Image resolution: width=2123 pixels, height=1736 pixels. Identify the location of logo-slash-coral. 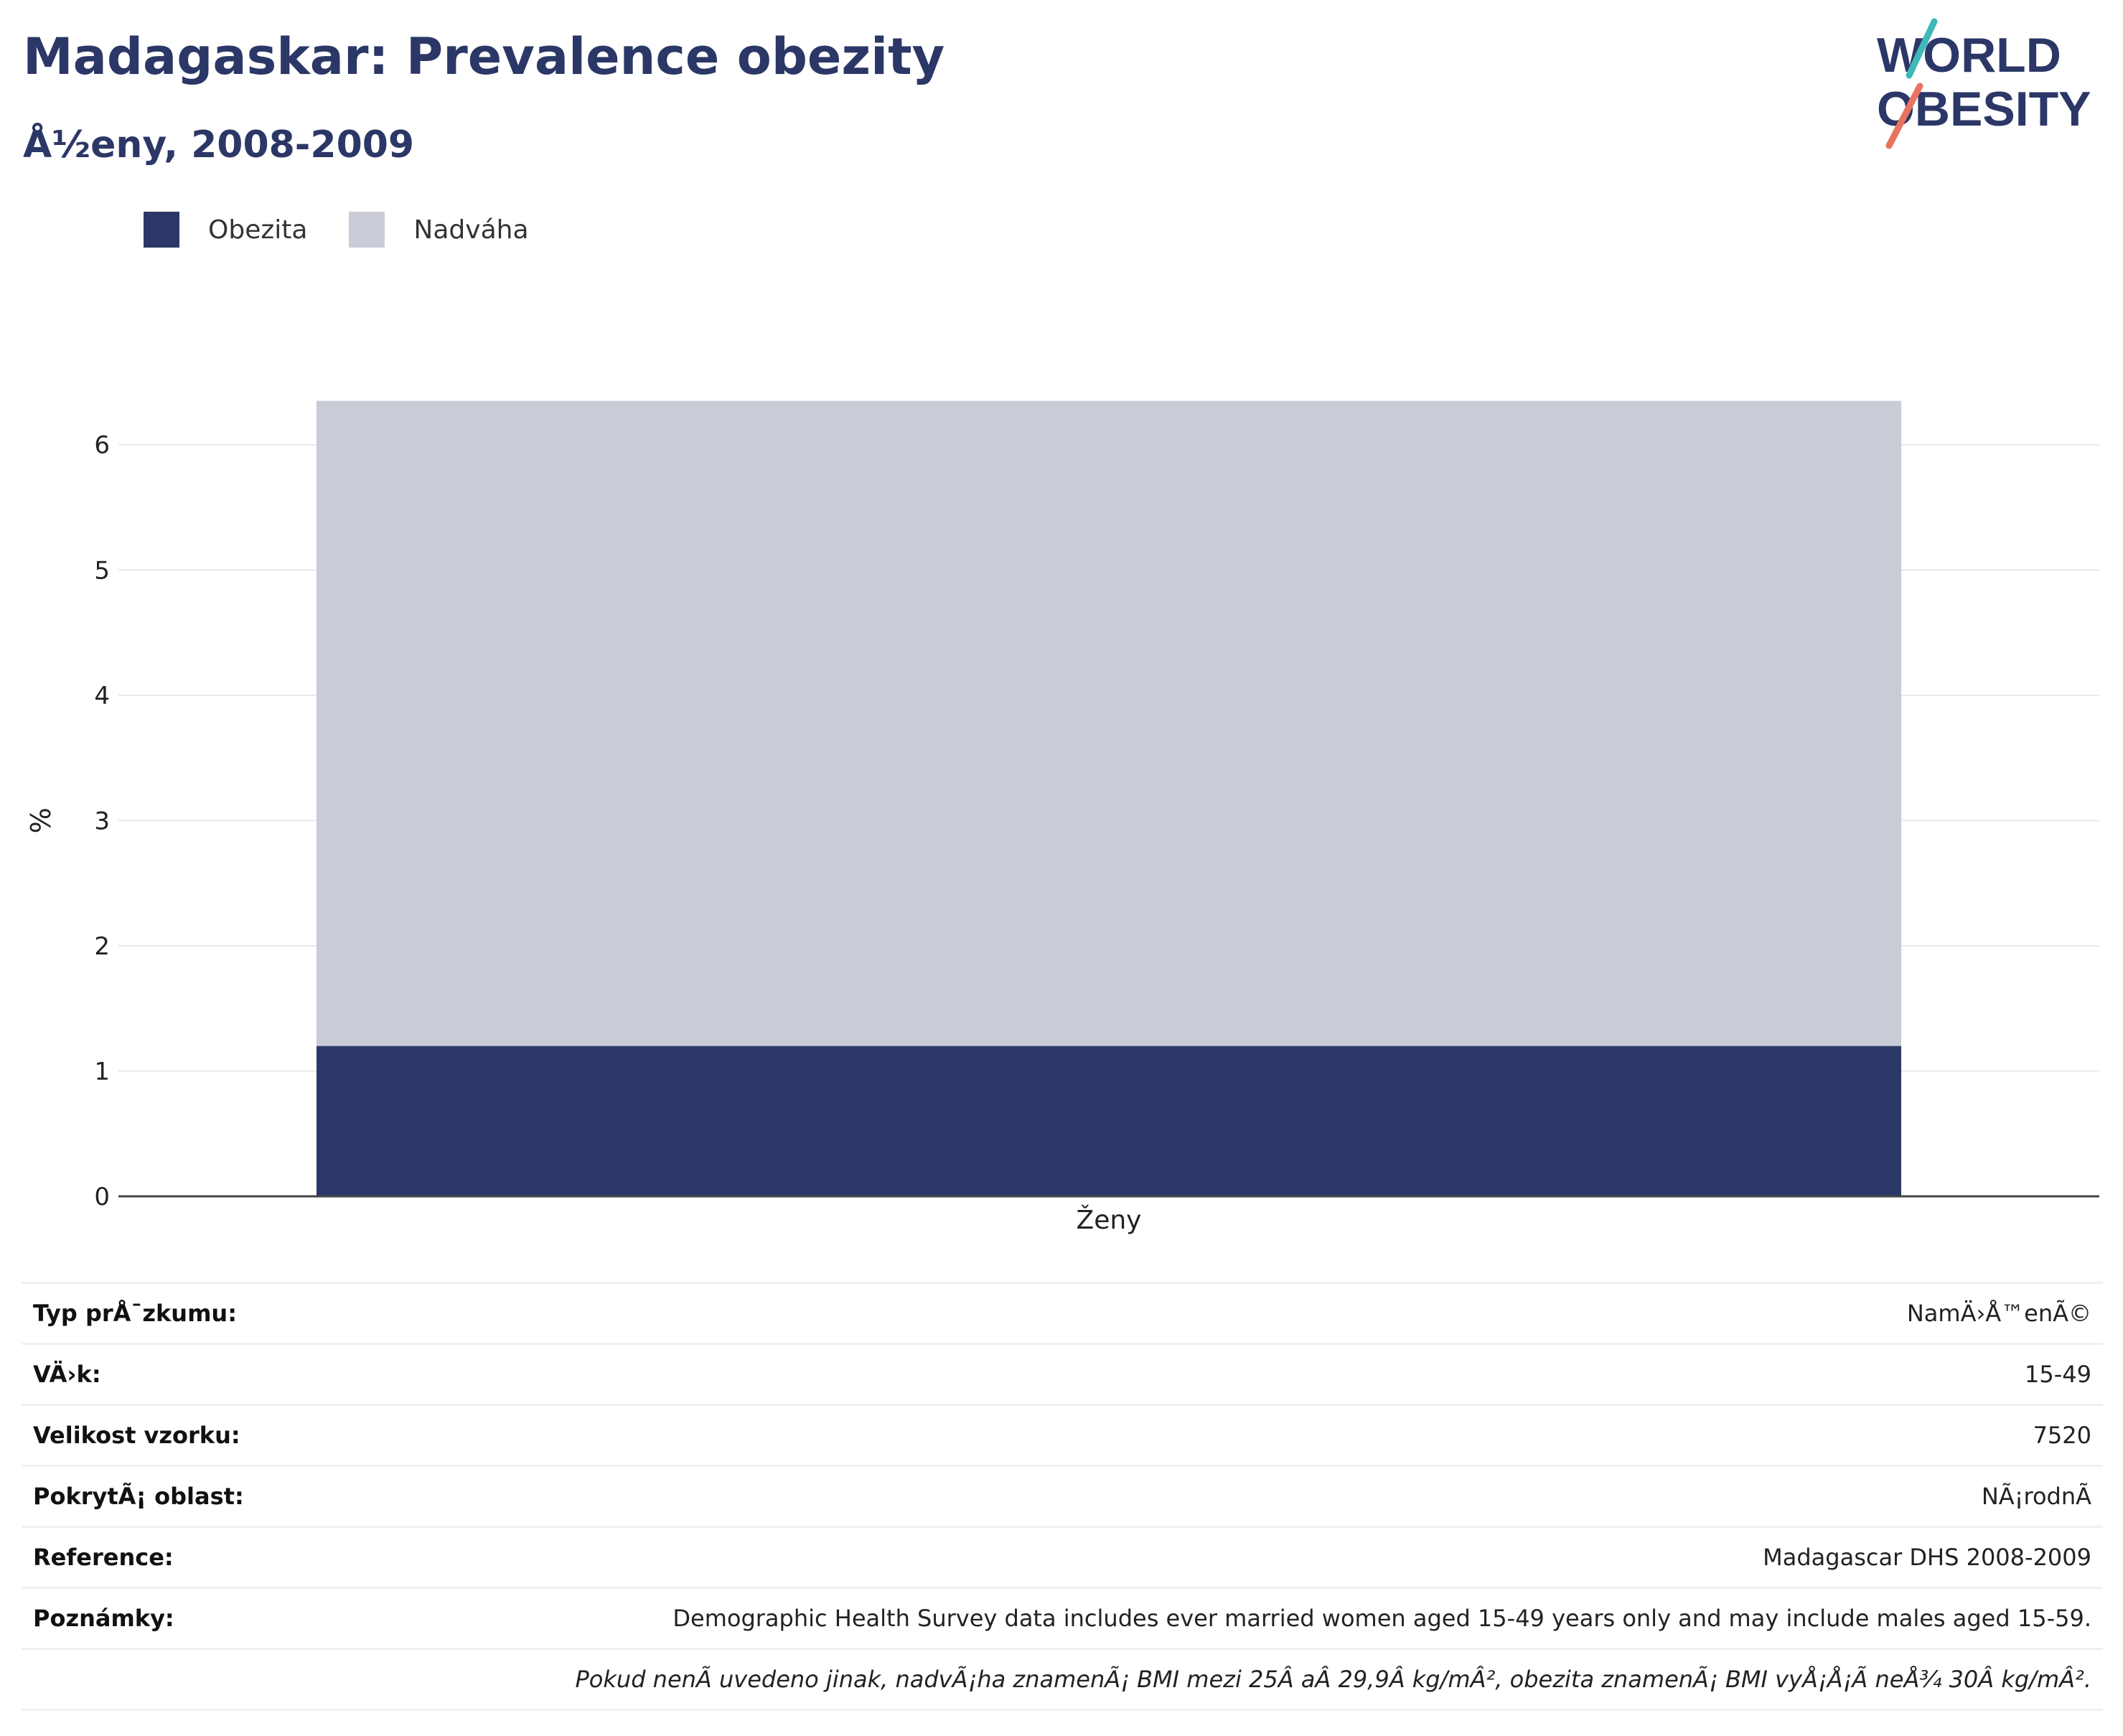
(1904, 116).